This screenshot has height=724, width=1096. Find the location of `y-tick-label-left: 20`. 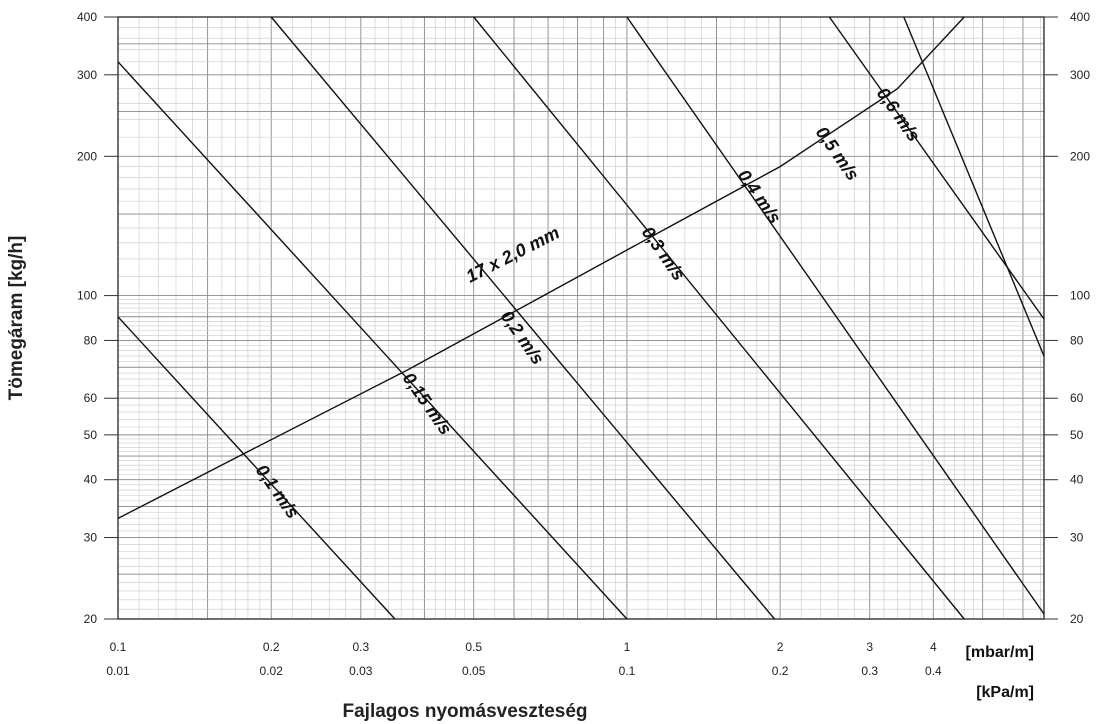

y-tick-label-left: 20 is located at coordinates (91, 619).